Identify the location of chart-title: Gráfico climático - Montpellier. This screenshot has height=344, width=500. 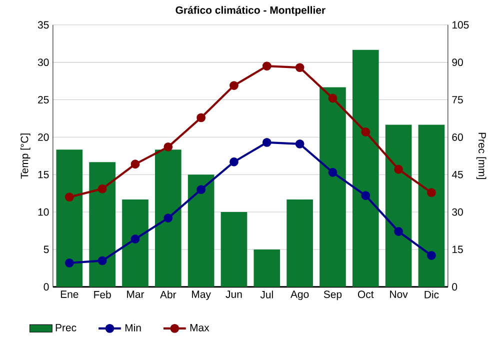
(251, 11).